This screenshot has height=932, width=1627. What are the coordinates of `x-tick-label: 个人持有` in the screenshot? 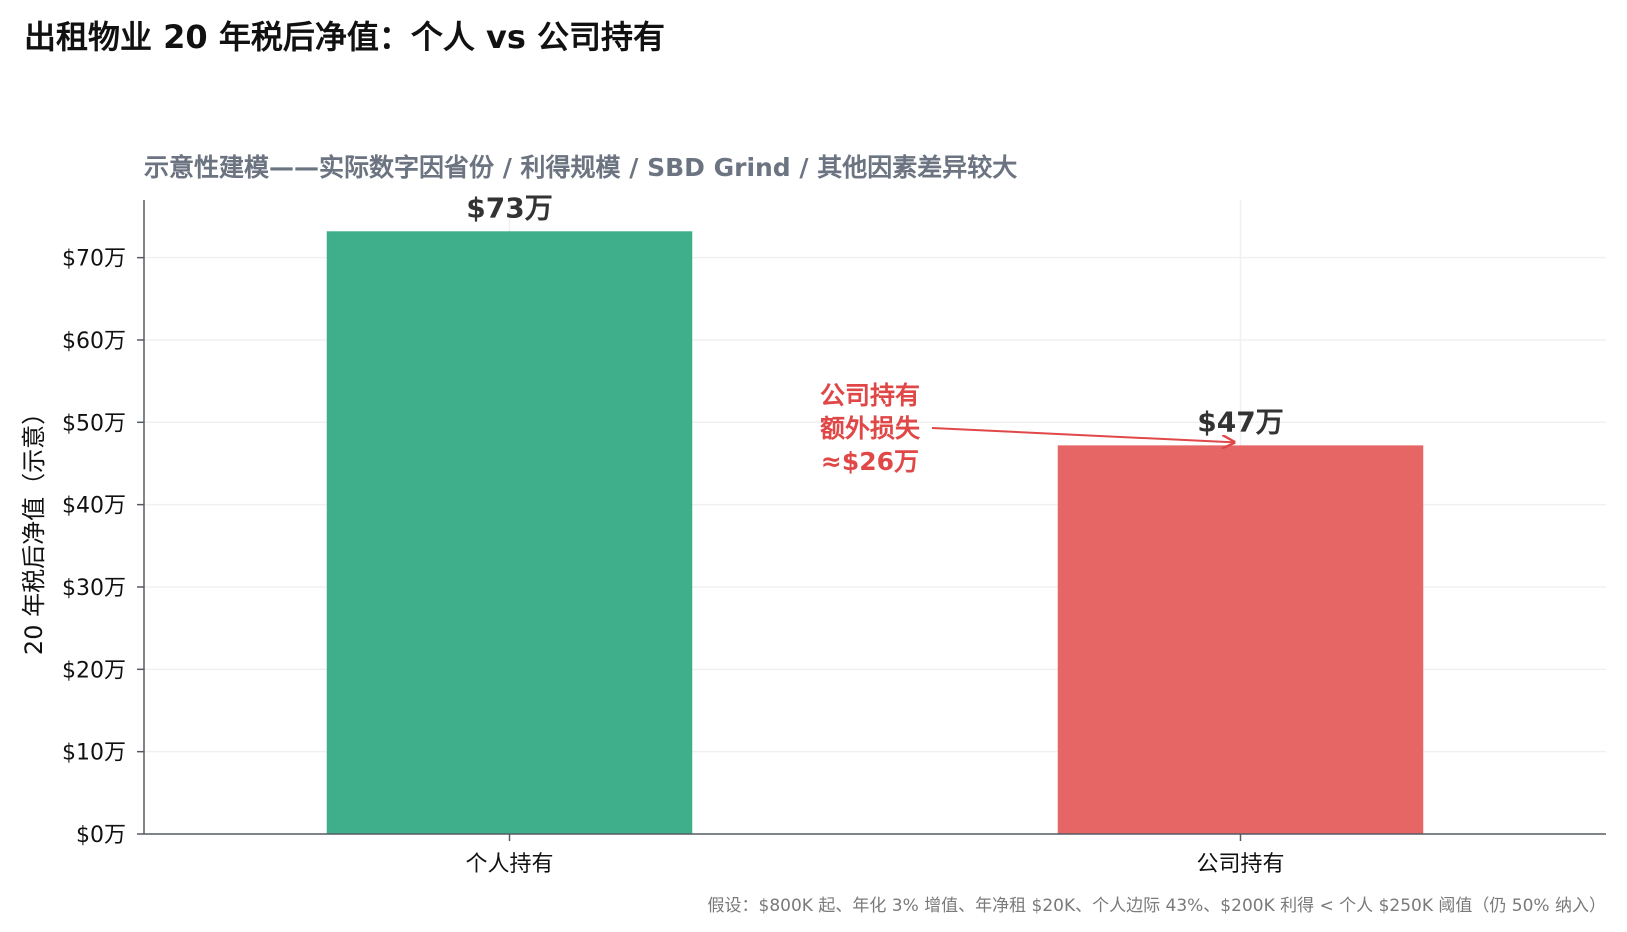 It's located at (509, 864).